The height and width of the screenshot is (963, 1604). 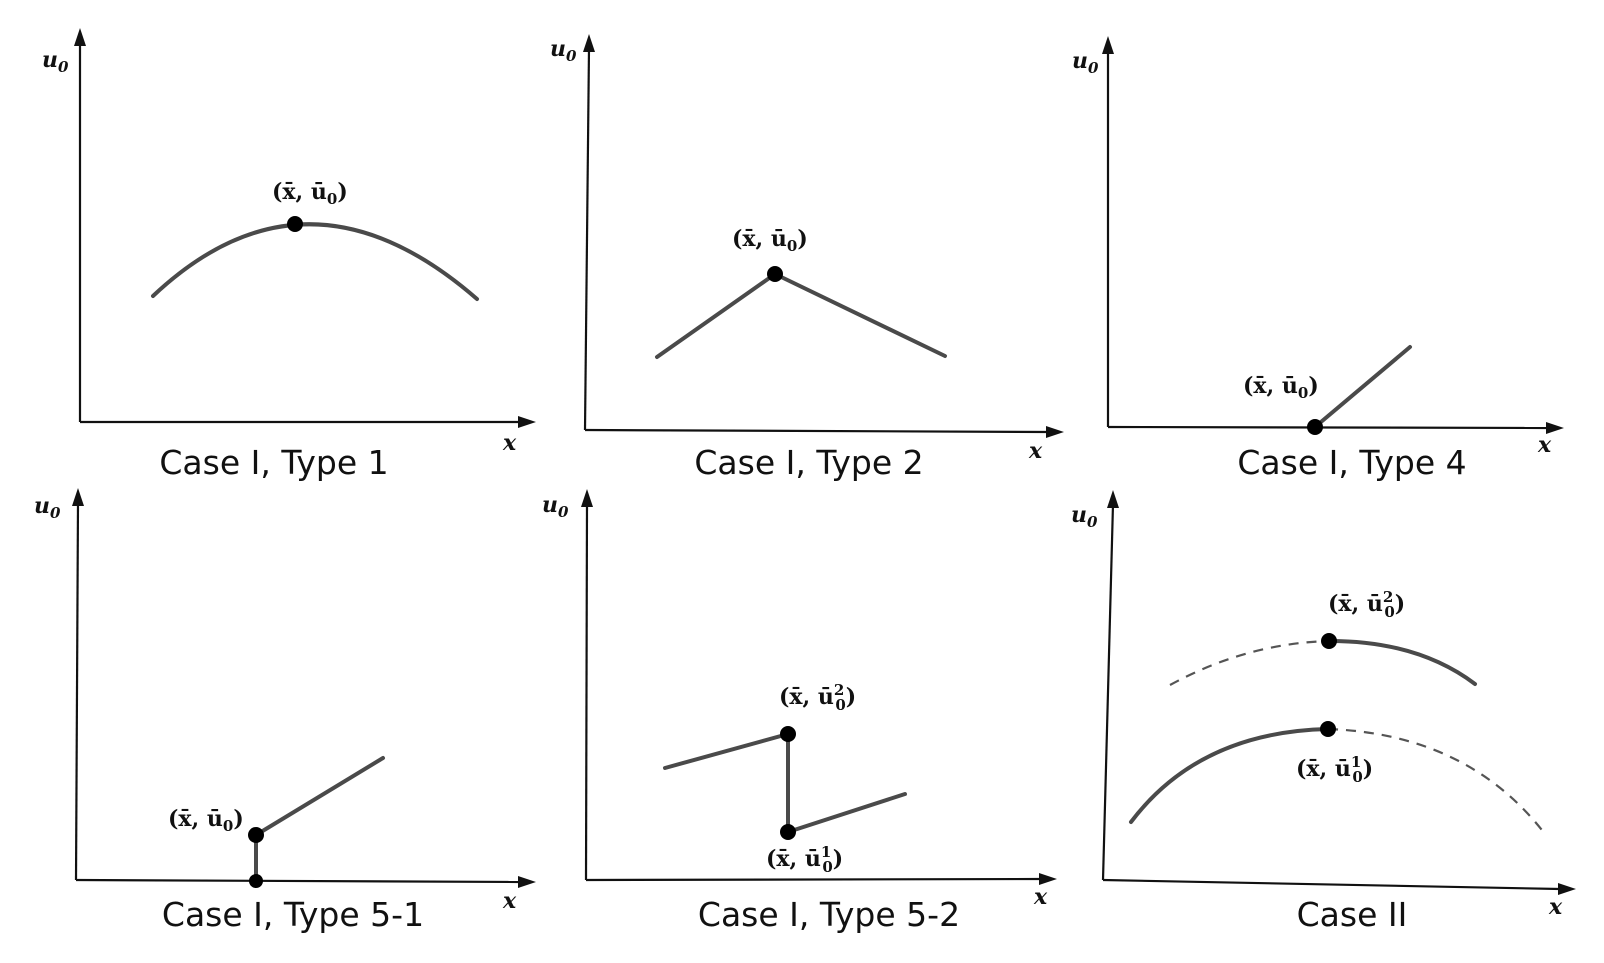 I want to click on panel-case1-type1: u0 x (x̄, ū0) Case I, Type 1, so click(x=289, y=255).